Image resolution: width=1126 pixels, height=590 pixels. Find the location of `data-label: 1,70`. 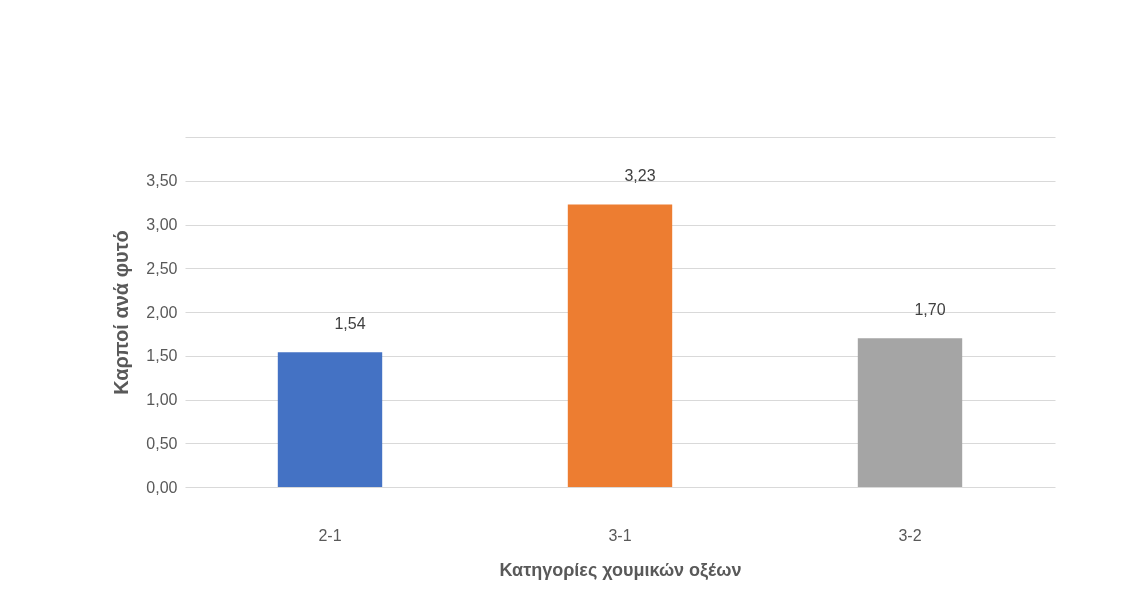

data-label: 1,70 is located at coordinates (930, 310).